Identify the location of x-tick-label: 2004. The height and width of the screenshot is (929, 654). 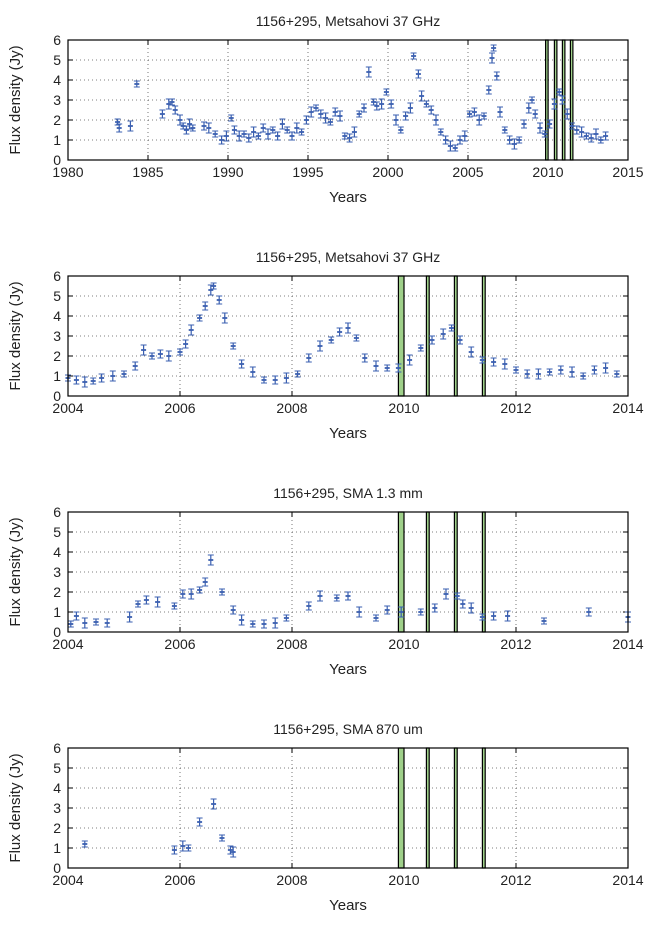
(67, 408).